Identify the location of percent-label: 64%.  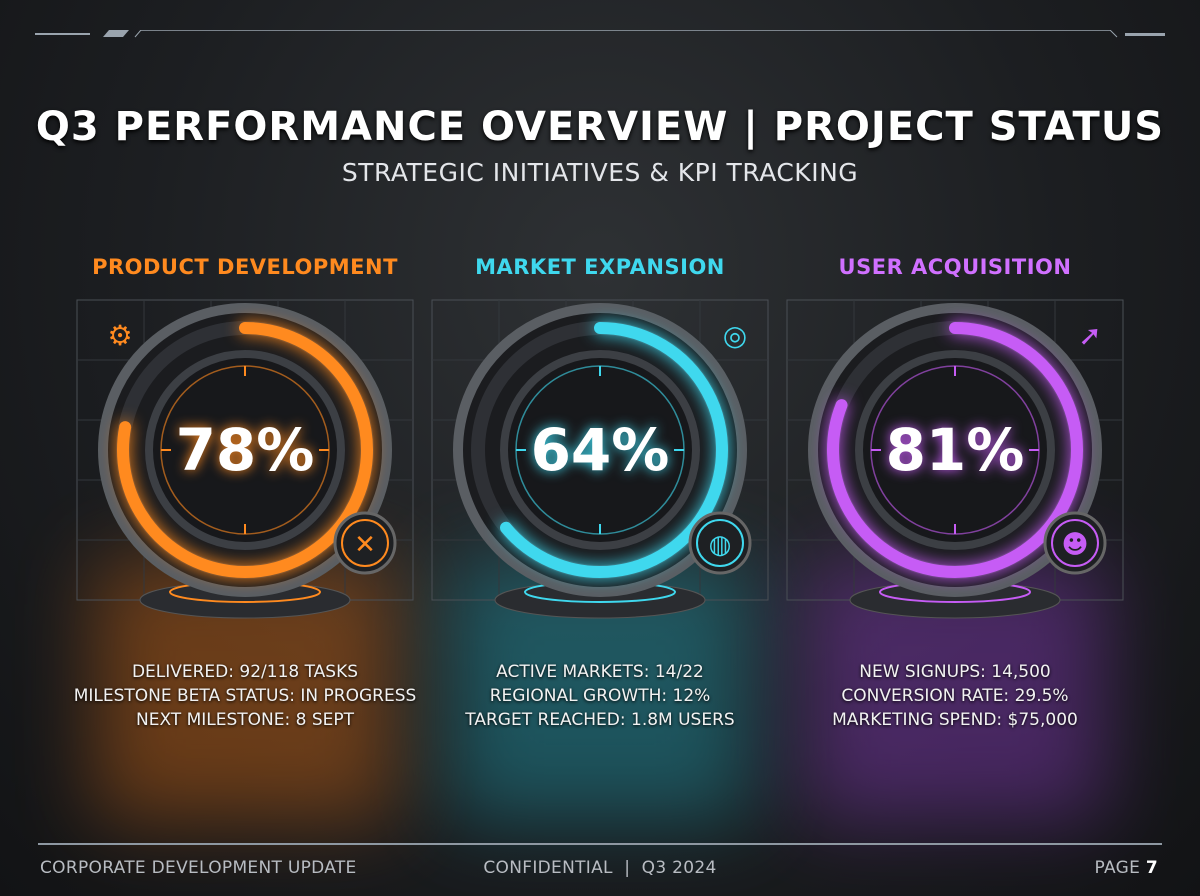
(600, 450).